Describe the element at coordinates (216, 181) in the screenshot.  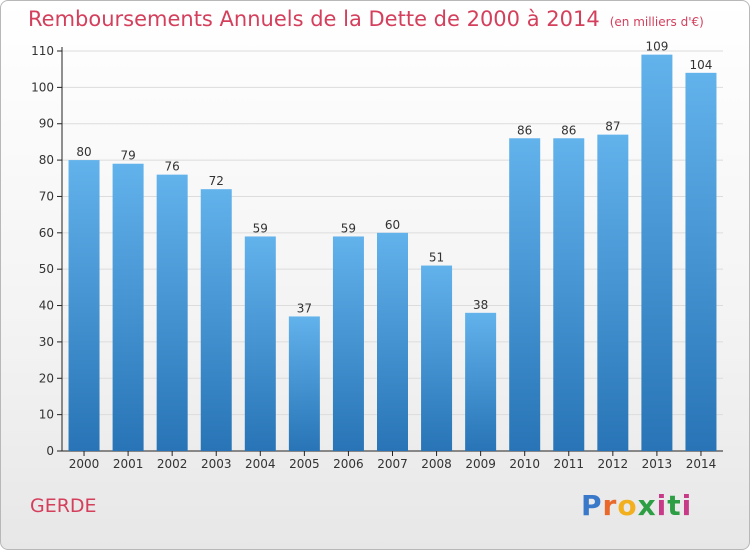
I see `data-label: 72` at that location.